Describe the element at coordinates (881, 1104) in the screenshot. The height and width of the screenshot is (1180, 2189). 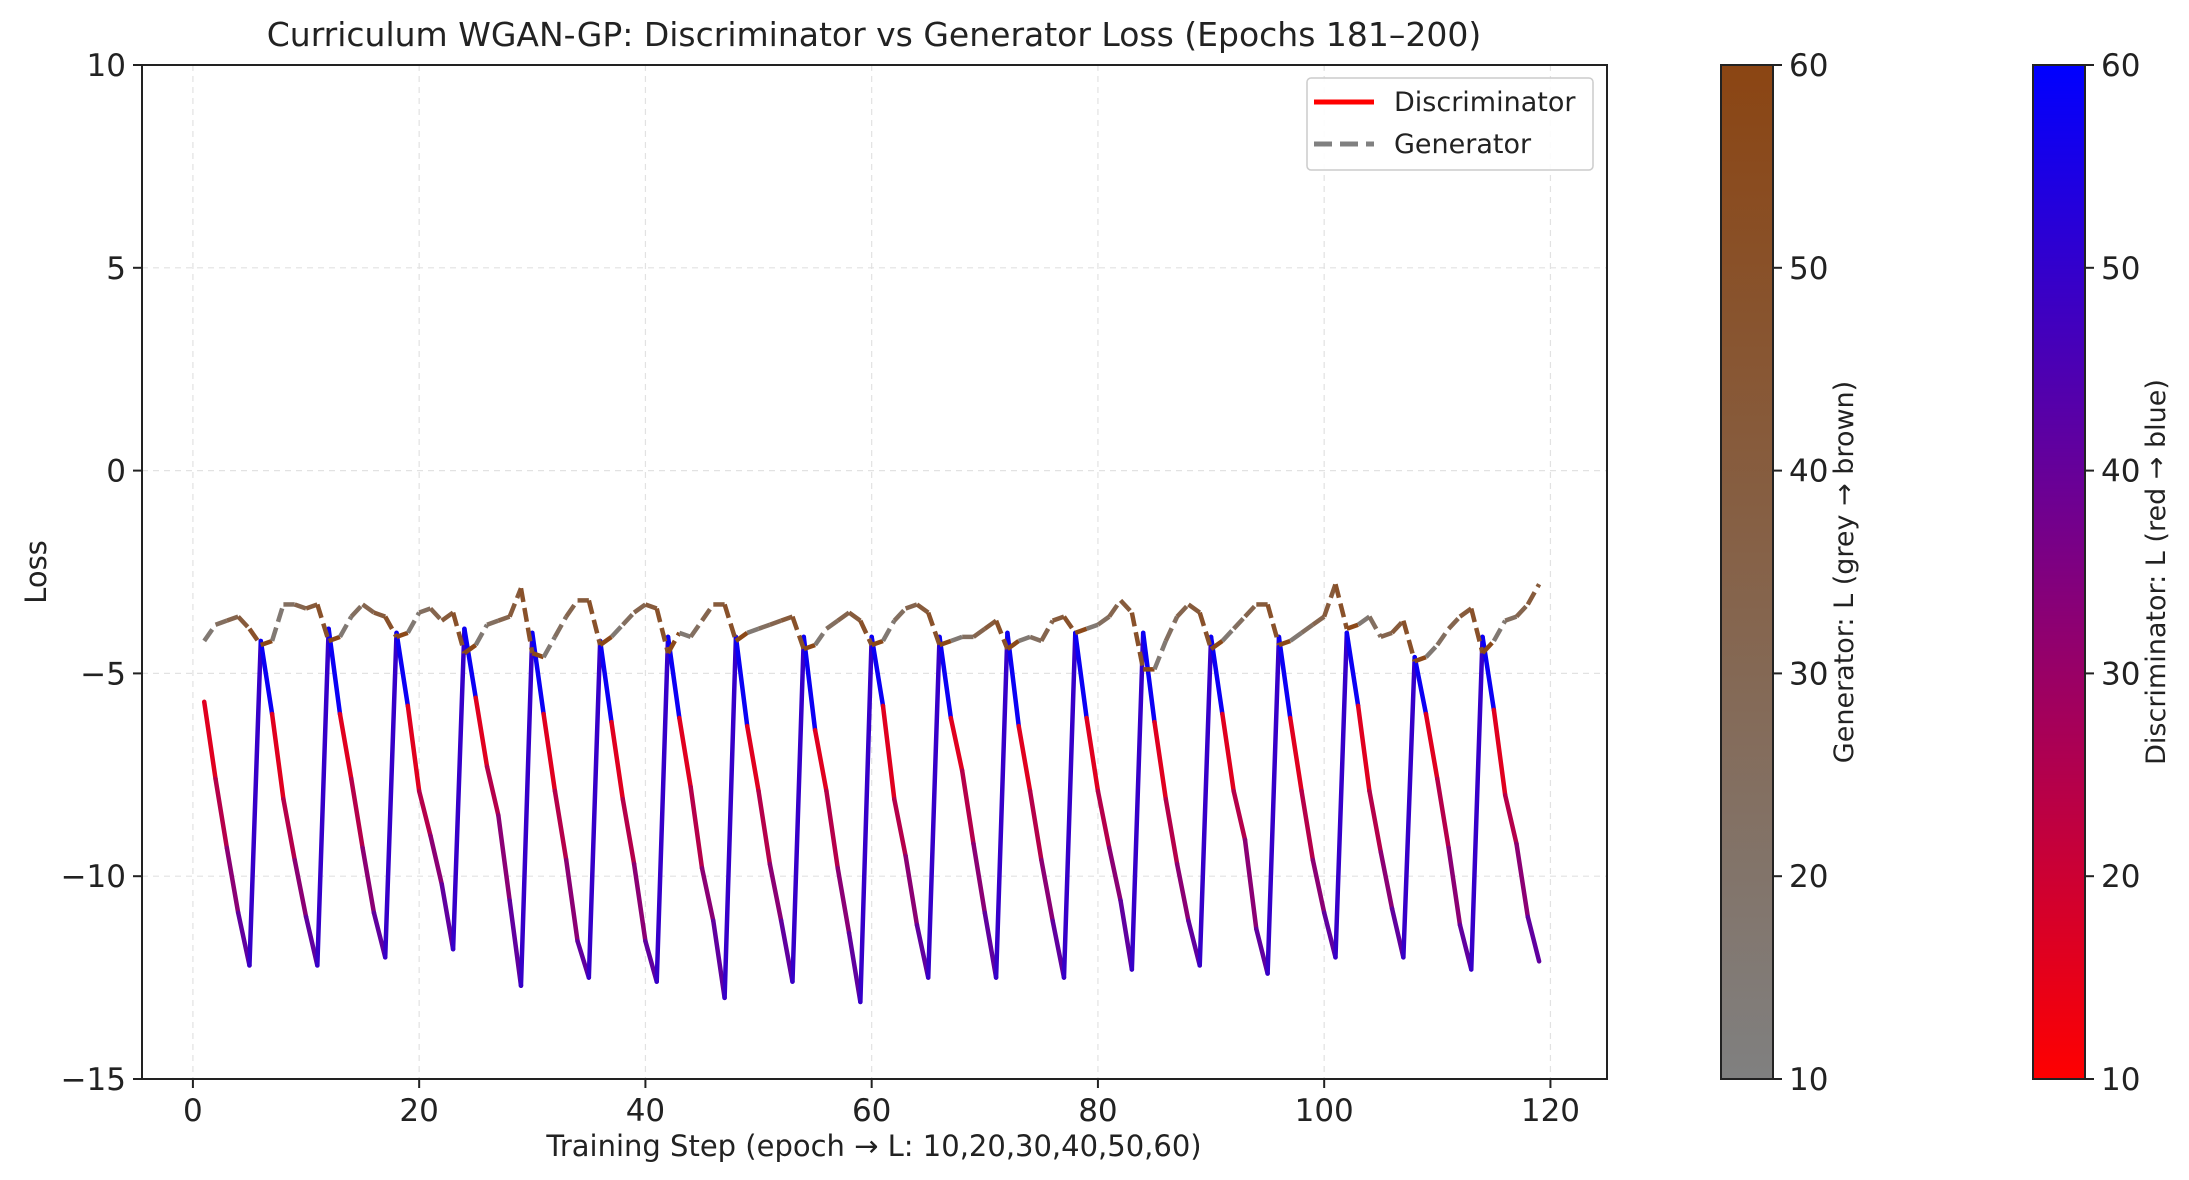
I see `x-axis: 0 20 40 60 80 100 120` at that location.